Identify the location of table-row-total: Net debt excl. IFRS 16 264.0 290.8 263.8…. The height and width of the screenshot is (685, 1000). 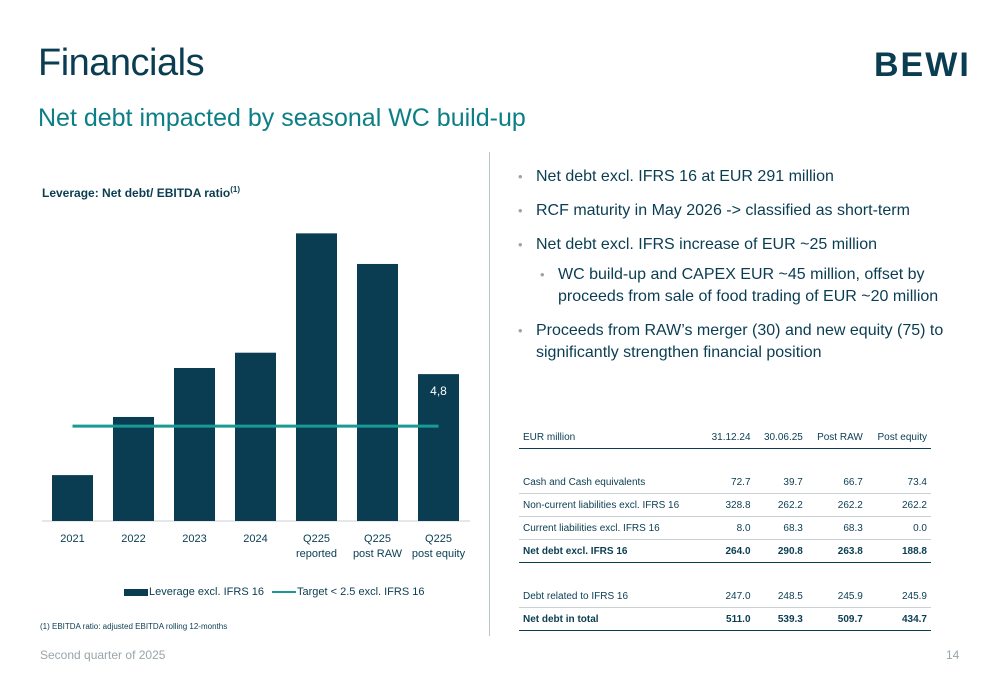
(725, 551).